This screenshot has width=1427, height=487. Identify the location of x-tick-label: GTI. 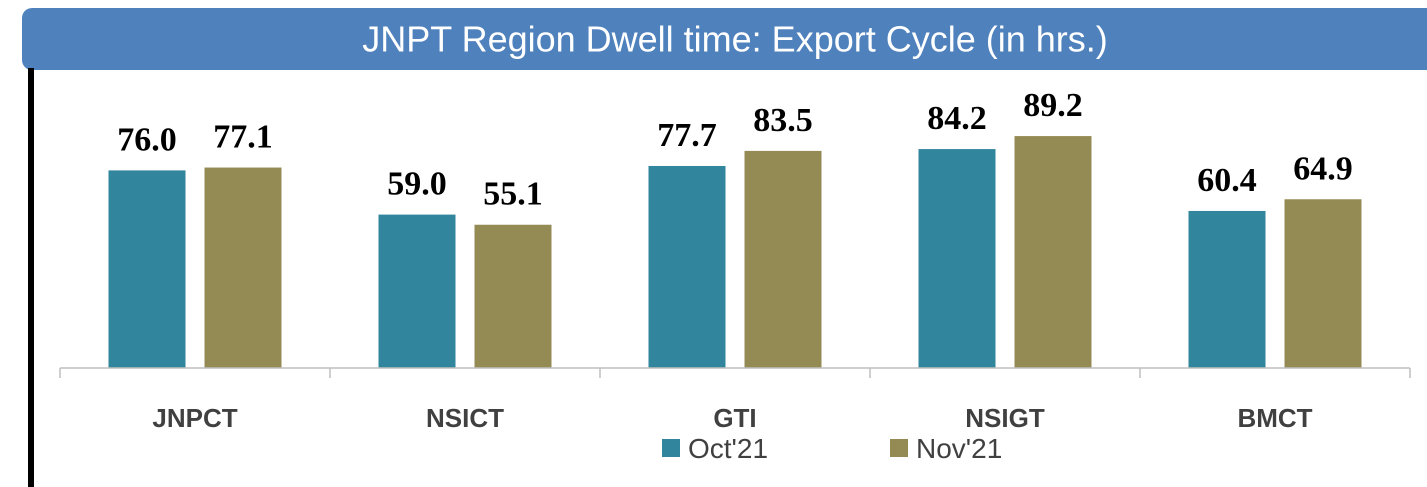
(734, 418).